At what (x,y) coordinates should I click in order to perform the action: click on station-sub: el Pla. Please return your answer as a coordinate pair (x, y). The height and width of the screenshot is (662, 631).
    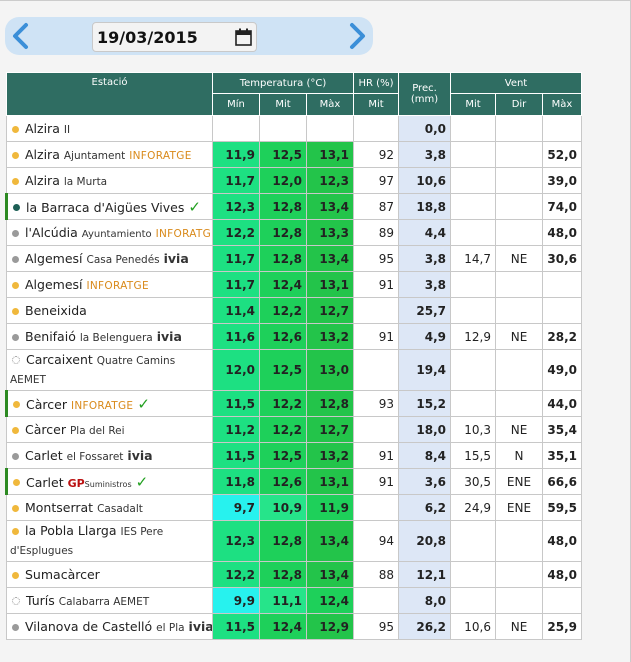
    Looking at the image, I should click on (170, 628).